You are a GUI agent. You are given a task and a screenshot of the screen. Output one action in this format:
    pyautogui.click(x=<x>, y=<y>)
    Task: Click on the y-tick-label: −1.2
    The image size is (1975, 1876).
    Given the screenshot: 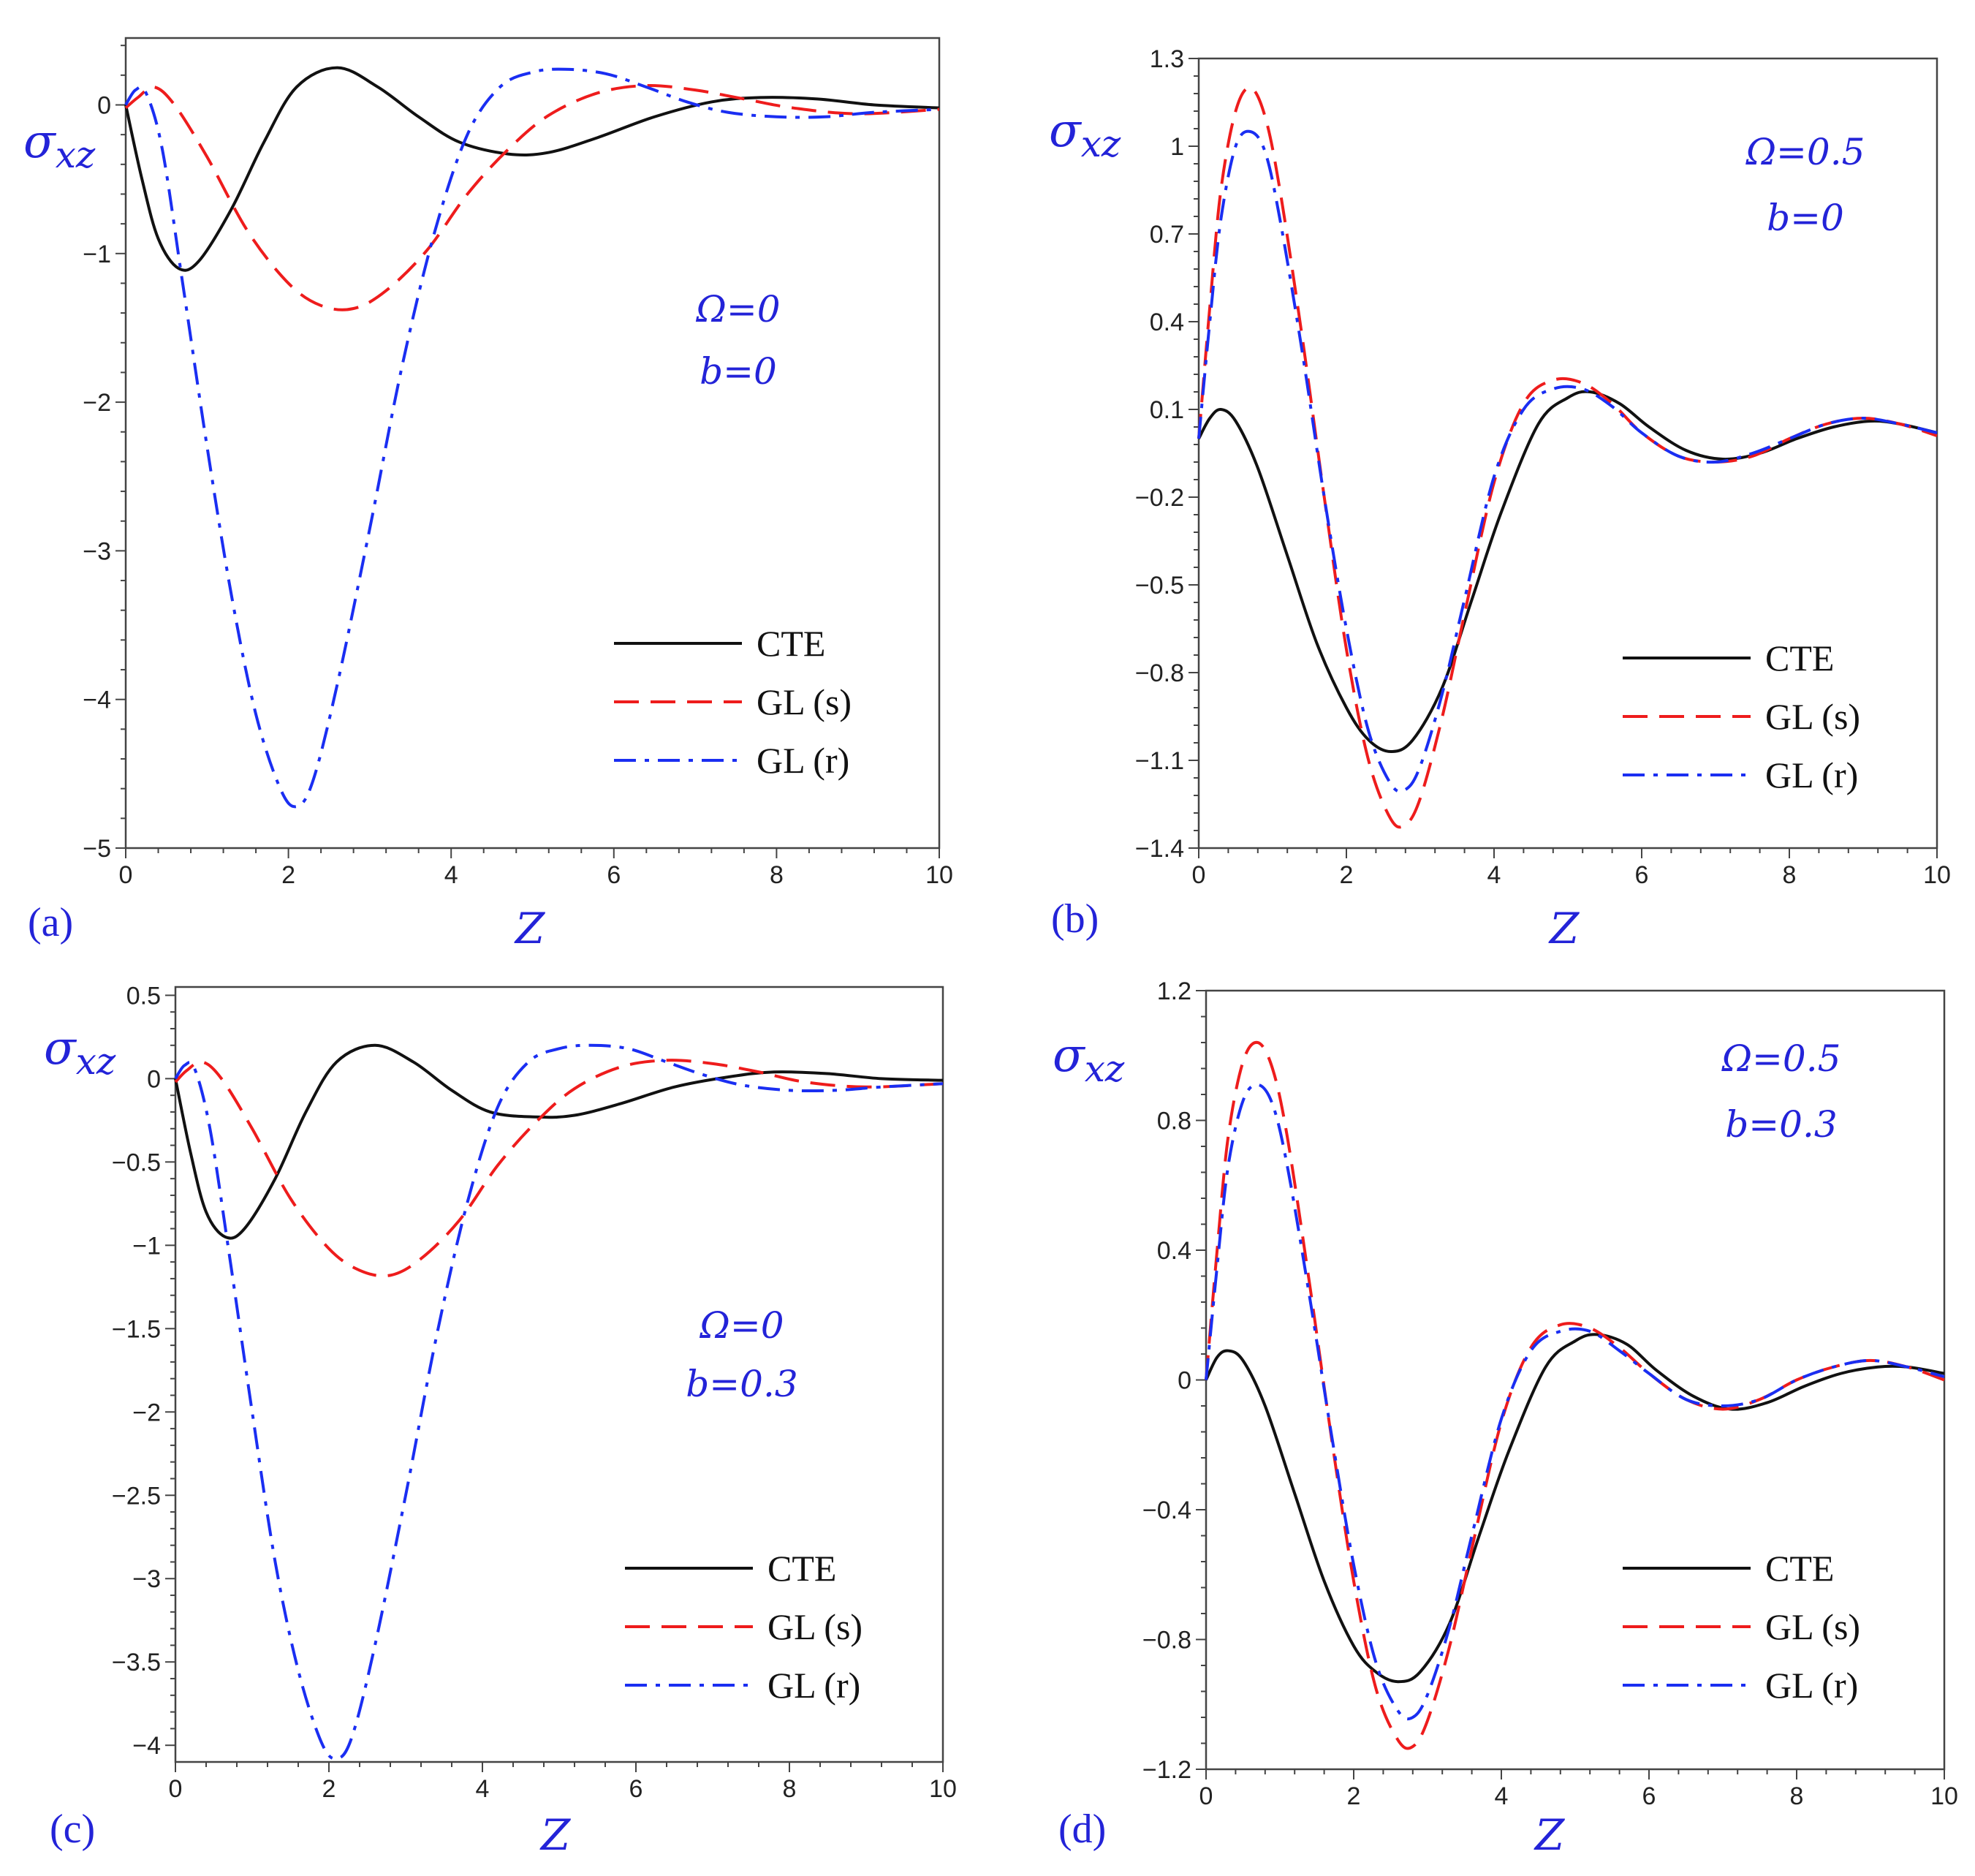 What is the action you would take?
    pyautogui.click(x=1166, y=1770)
    